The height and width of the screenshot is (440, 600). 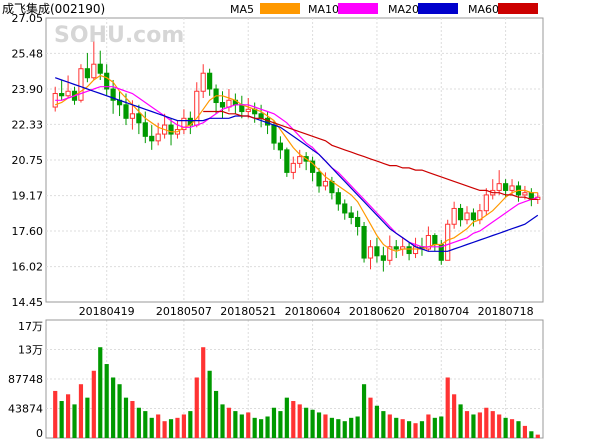 I want to click on date-x-tick-label: 20180620, so click(x=377, y=311).